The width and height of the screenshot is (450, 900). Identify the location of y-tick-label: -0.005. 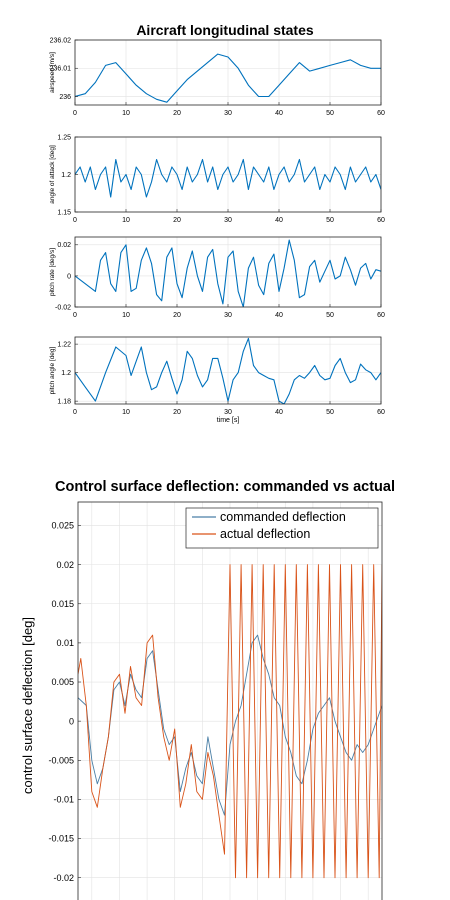
(61, 760).